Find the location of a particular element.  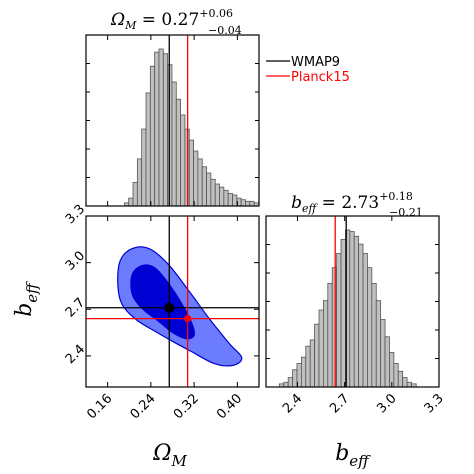

legend: WMAP9 Planck15 is located at coordinates (308, 70).